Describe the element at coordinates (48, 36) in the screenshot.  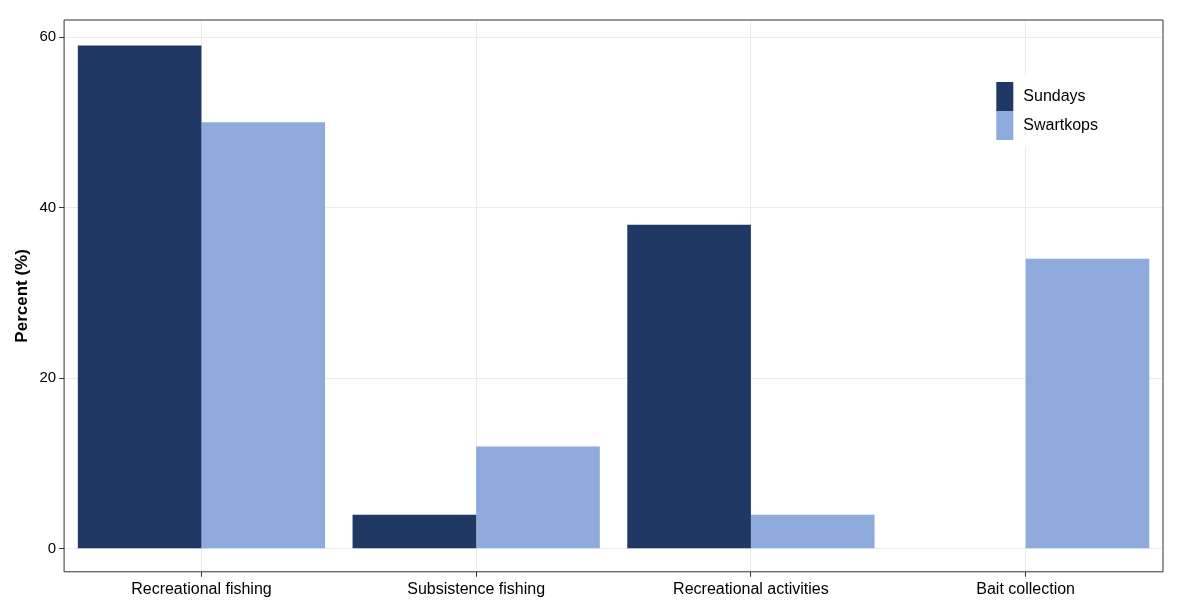
I see `y-tick-label: 60` at that location.